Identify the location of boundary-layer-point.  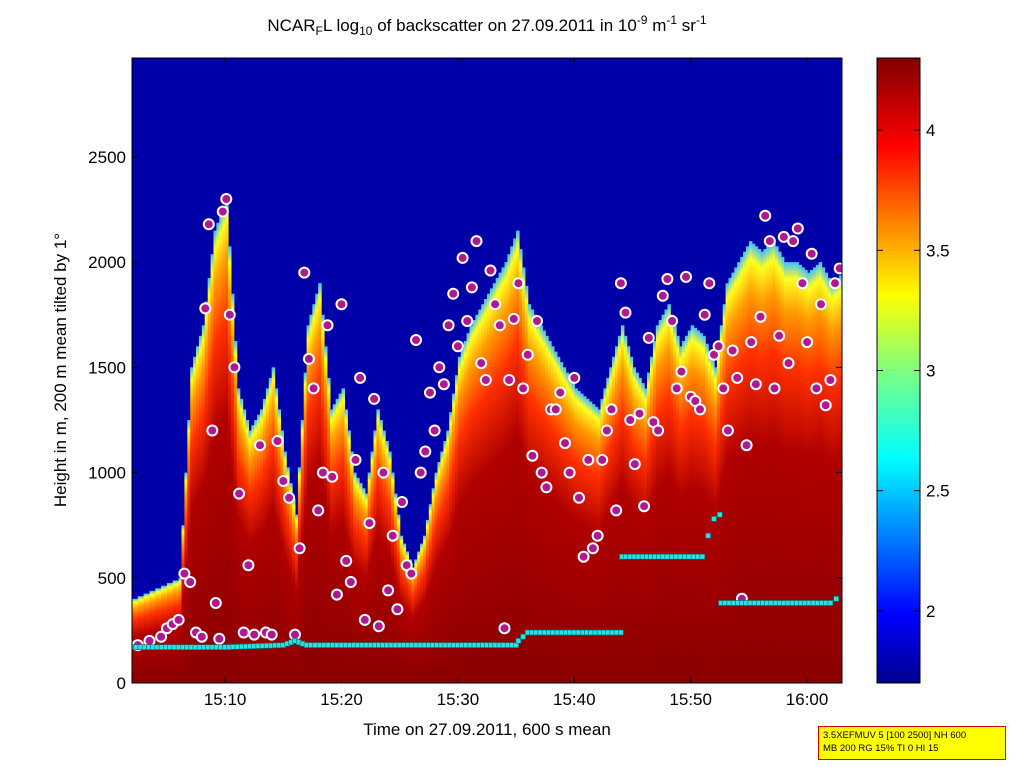
(523, 636).